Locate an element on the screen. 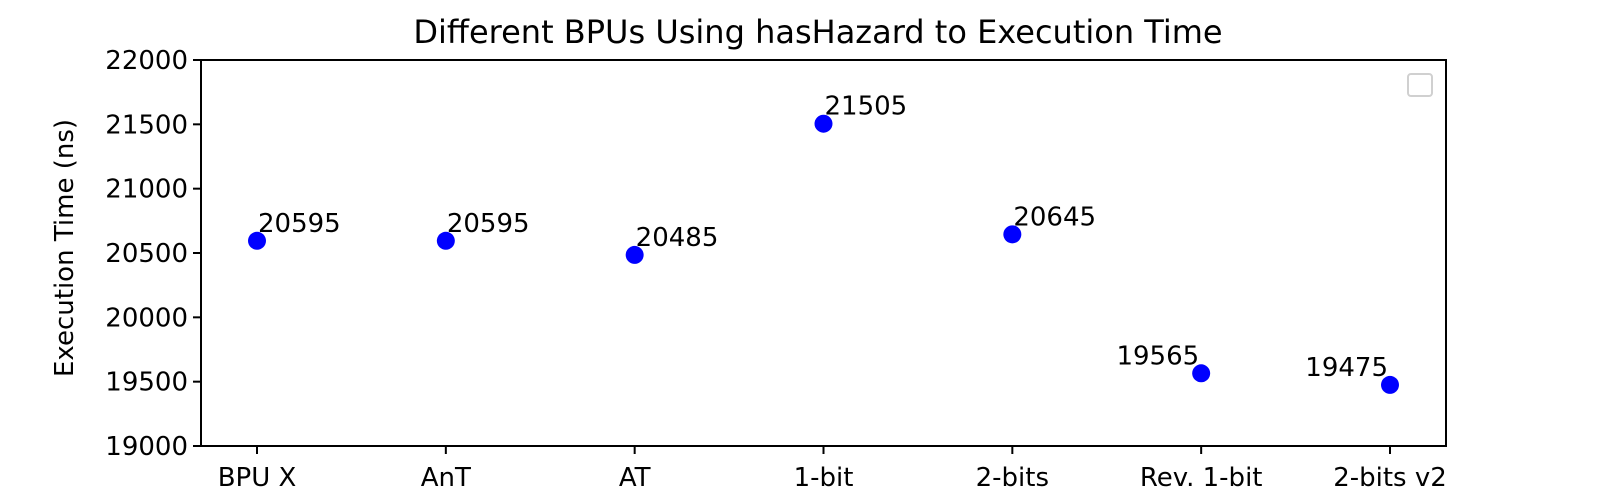  x-tick-label: AnT is located at coordinates (446, 478).